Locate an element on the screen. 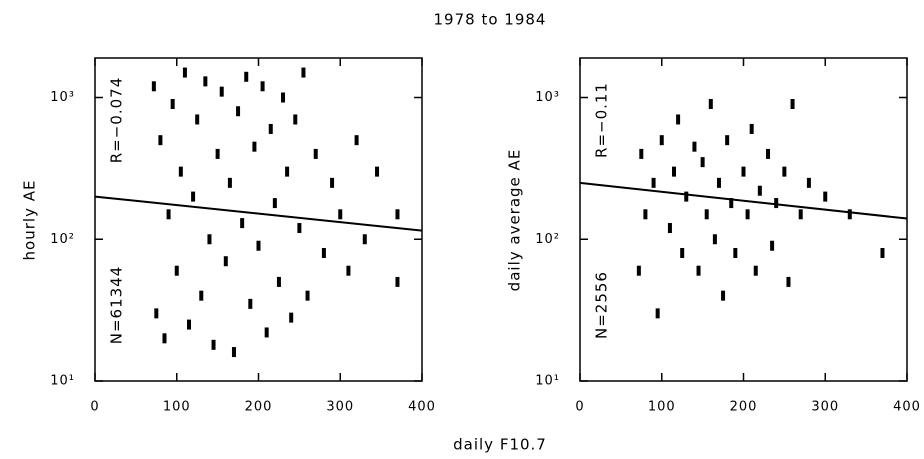  y-tick-label: 10¹ is located at coordinates (62, 381).